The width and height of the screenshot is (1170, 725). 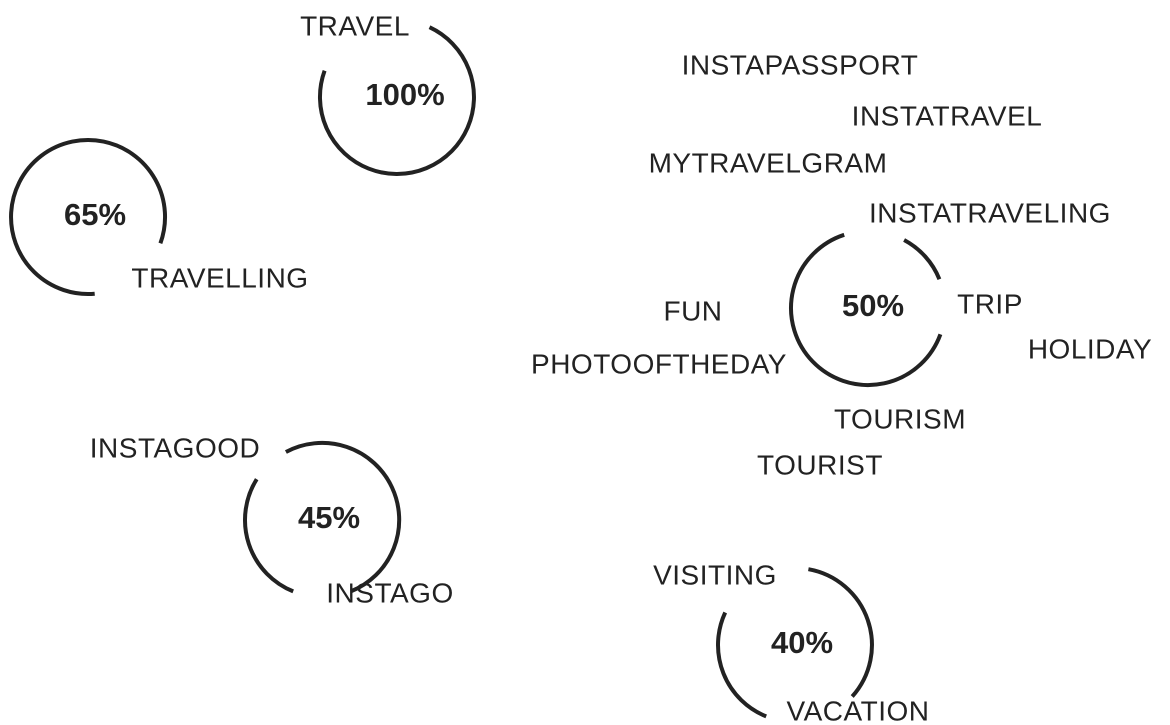 I want to click on percent: 50%, so click(x=873, y=305).